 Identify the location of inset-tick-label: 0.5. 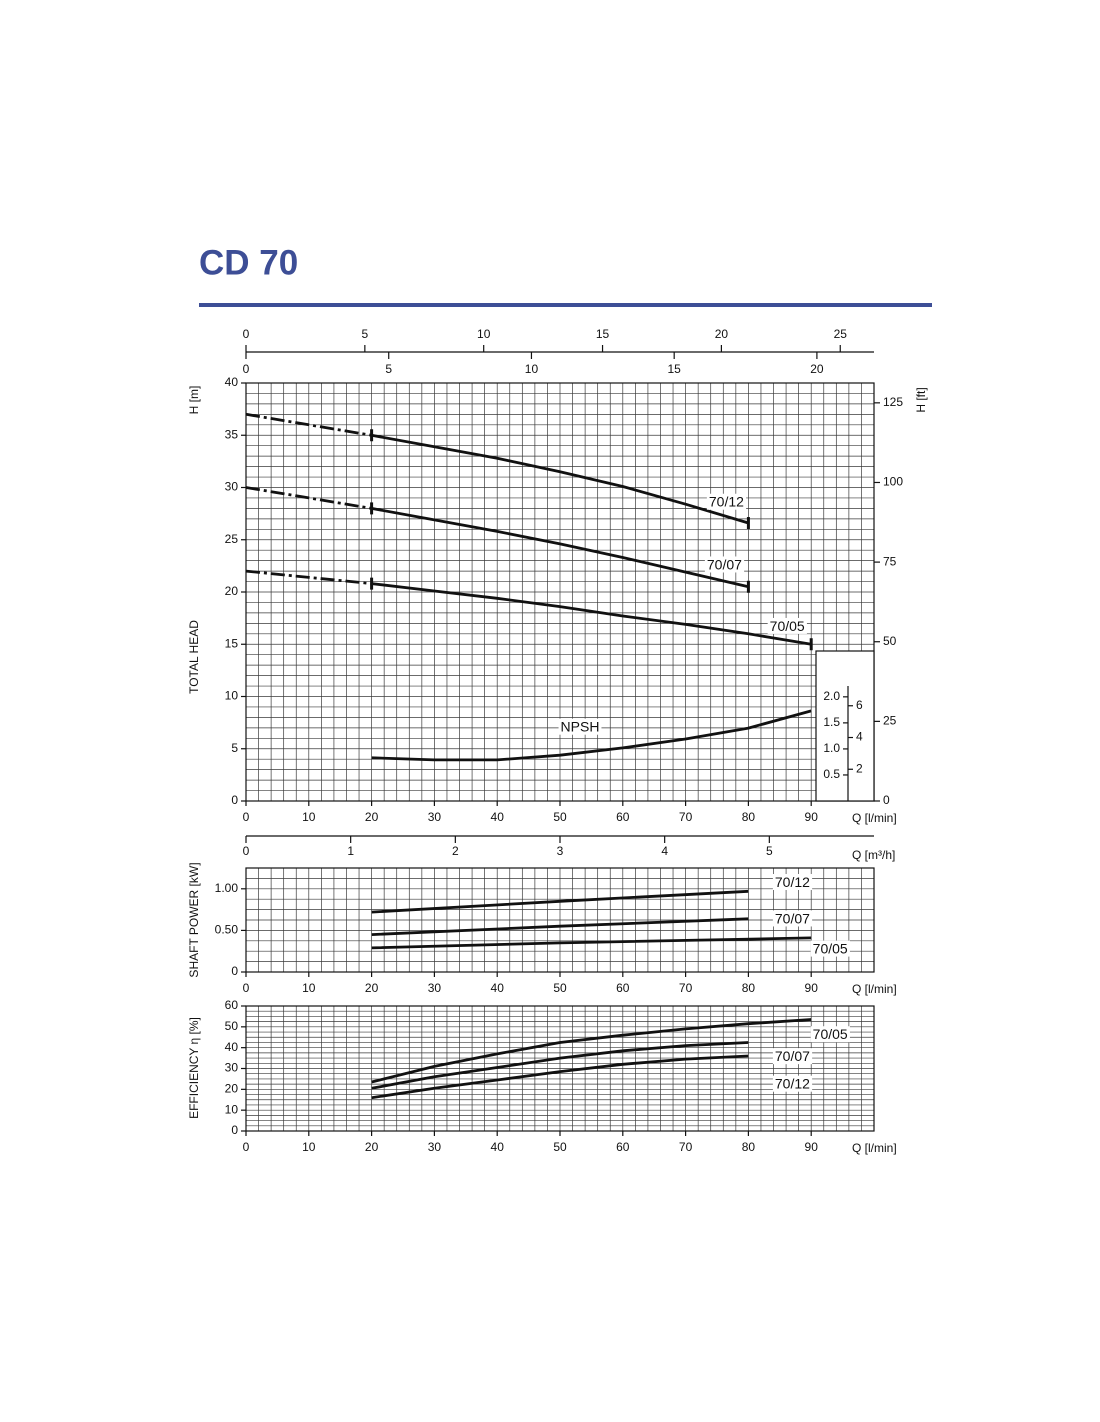
(831, 774).